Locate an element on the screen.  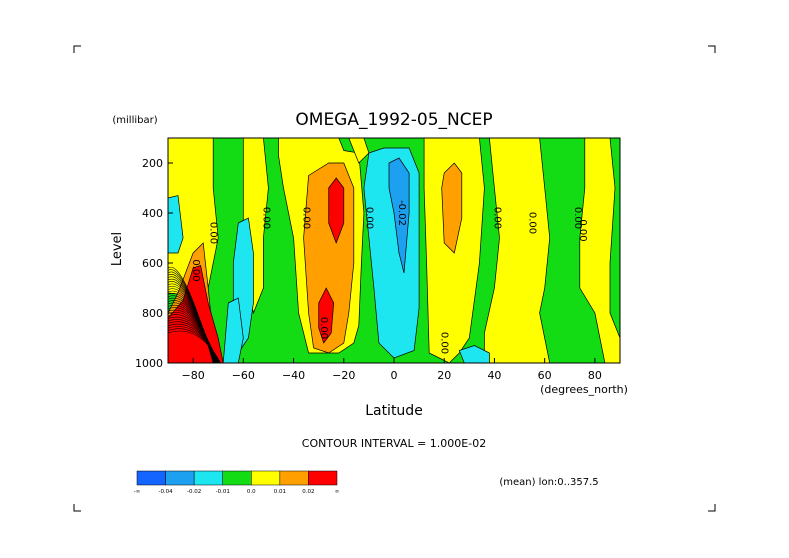
x-tick-label: −40 is located at coordinates (293, 375).